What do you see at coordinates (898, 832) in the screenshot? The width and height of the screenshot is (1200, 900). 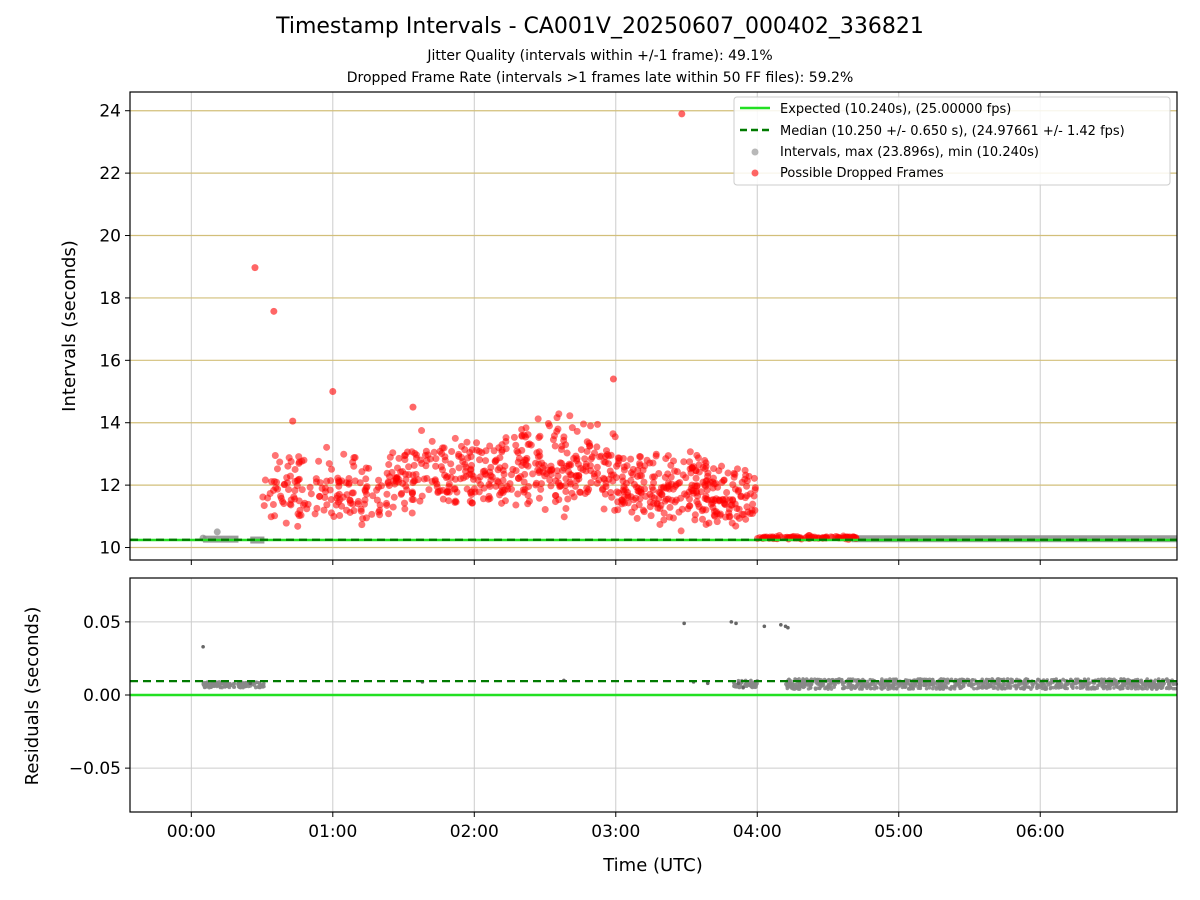 I see `time-x-tick-label: 05:00` at bounding box center [898, 832].